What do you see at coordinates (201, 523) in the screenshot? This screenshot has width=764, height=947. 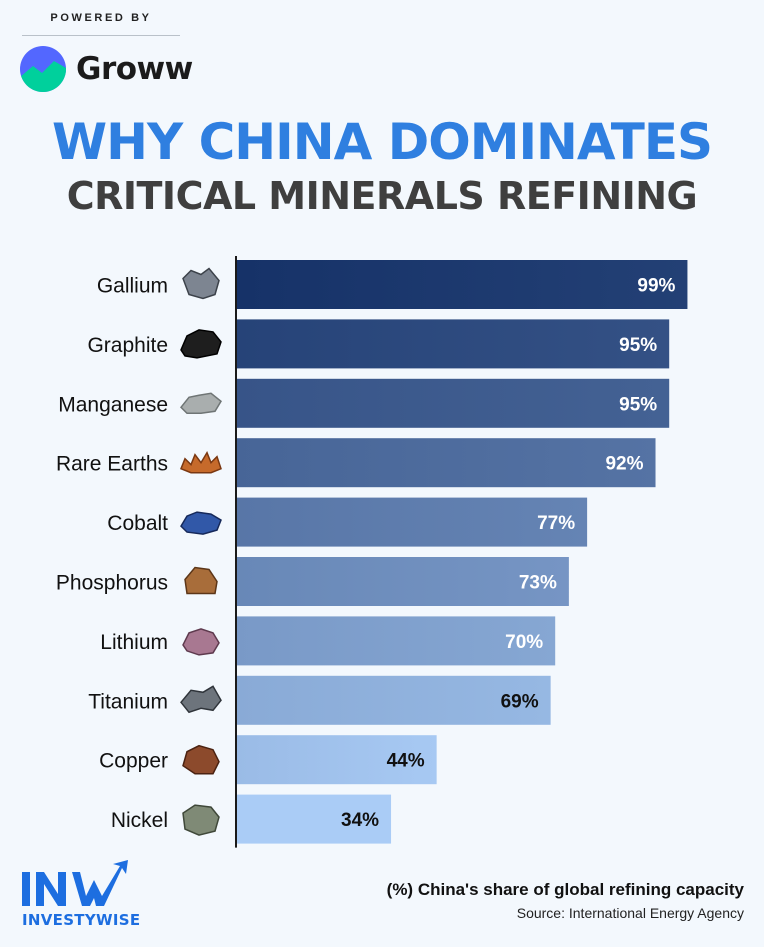 I see `cobalt-icon` at bounding box center [201, 523].